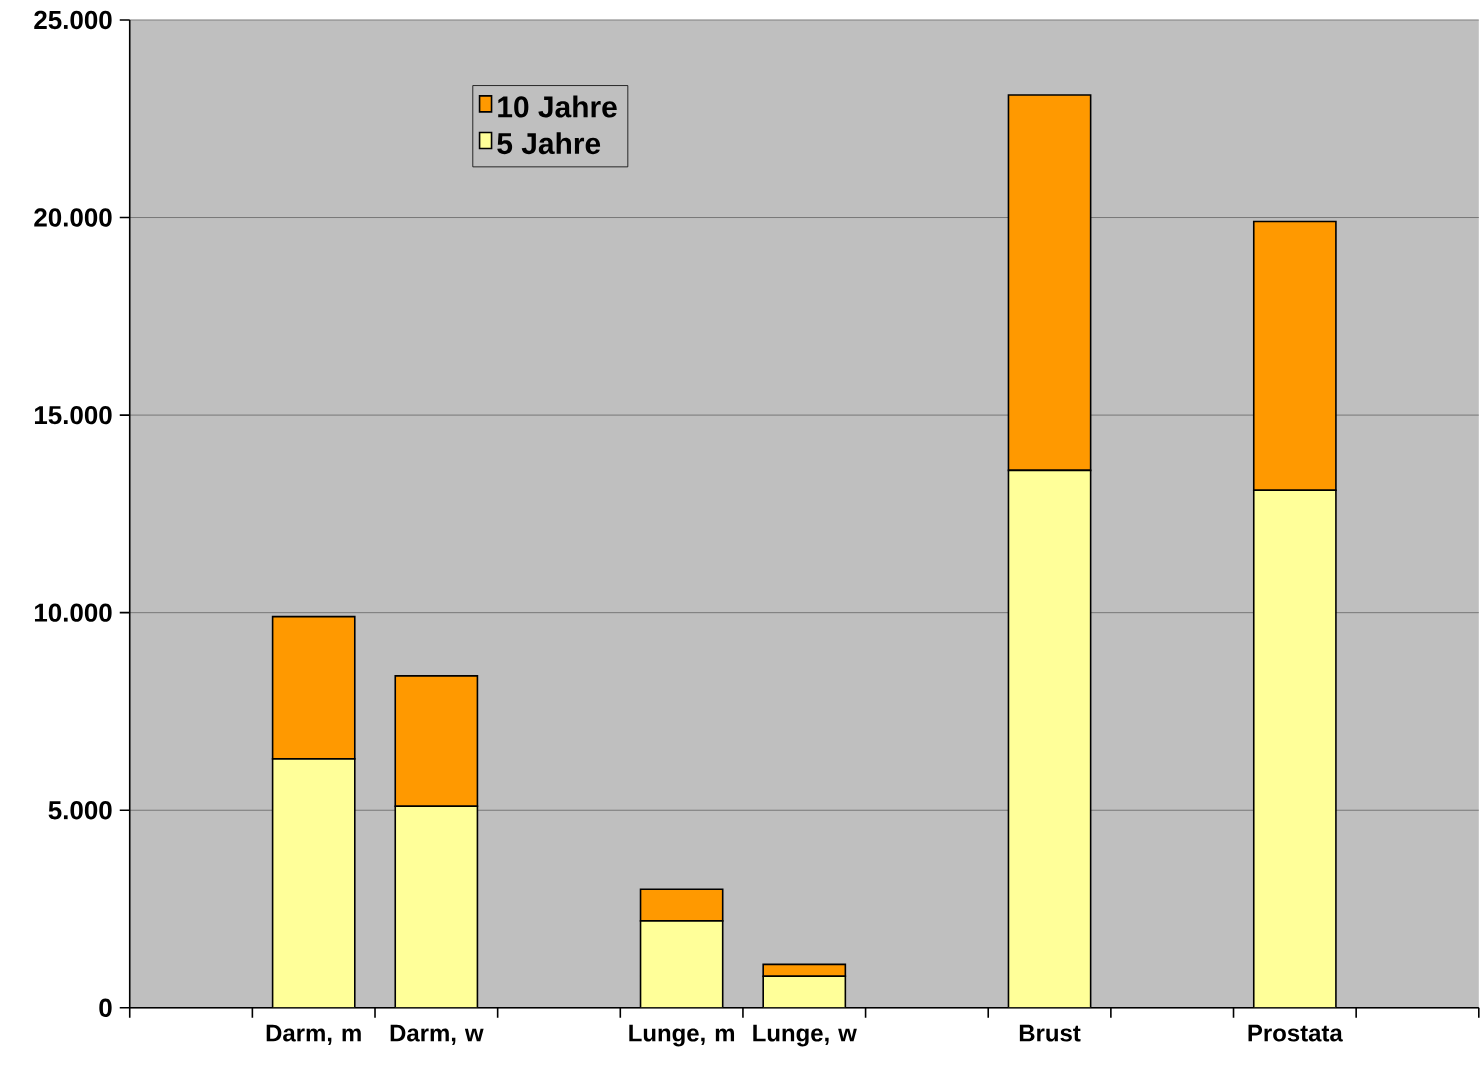 The width and height of the screenshot is (1482, 1087). I want to click on x-tick-label: Brust, so click(1050, 1033).